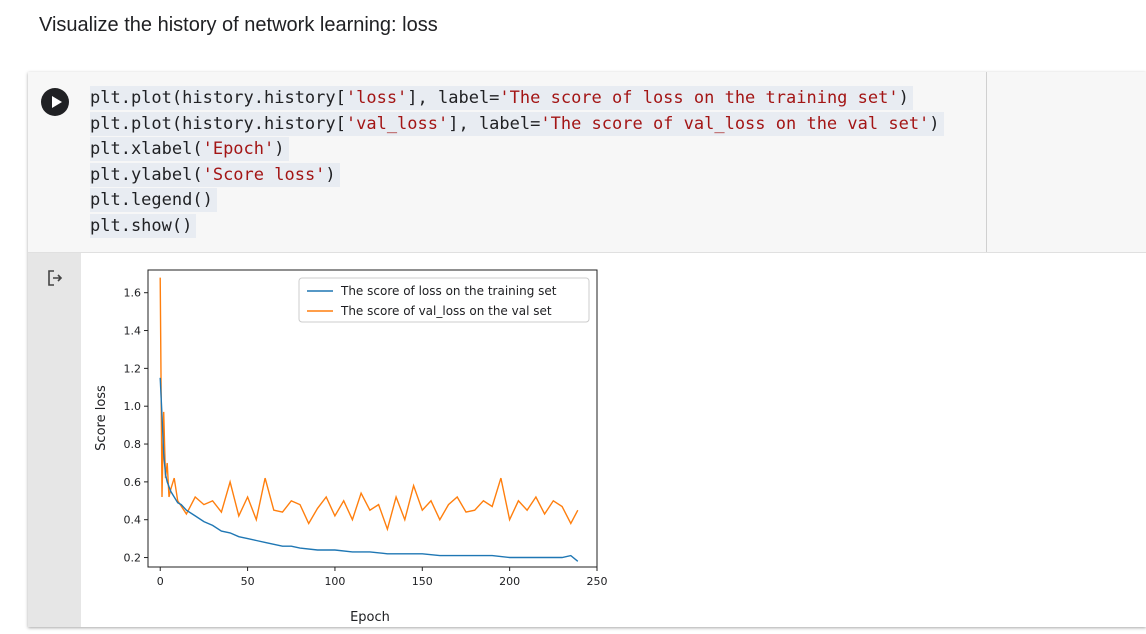  What do you see at coordinates (133, 482) in the screenshot?
I see `y-tick-label: 0.6` at bounding box center [133, 482].